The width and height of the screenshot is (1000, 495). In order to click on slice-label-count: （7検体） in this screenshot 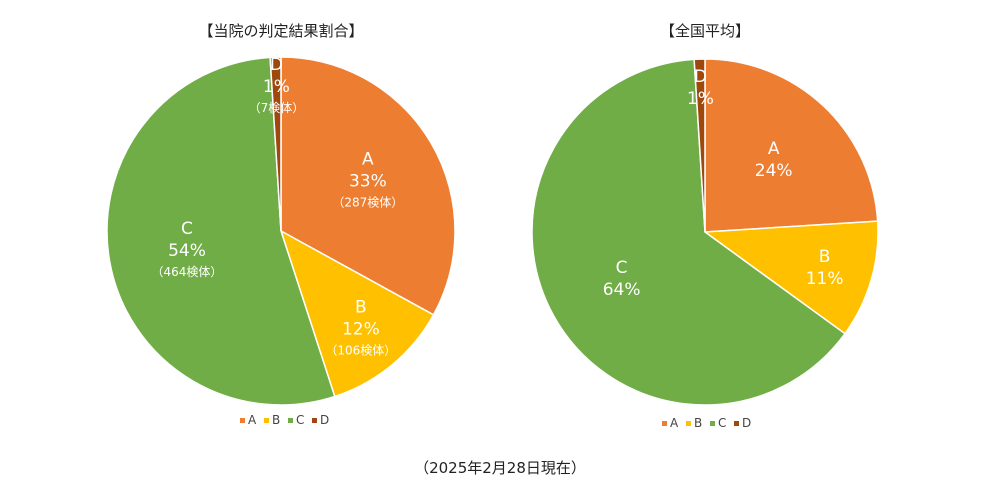, I will do `click(277, 108)`.